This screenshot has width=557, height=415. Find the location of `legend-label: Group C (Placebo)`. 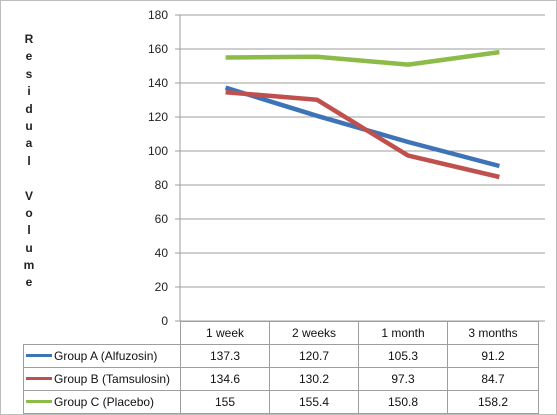

legend-label: Group C (Placebo) is located at coordinates (104, 402).